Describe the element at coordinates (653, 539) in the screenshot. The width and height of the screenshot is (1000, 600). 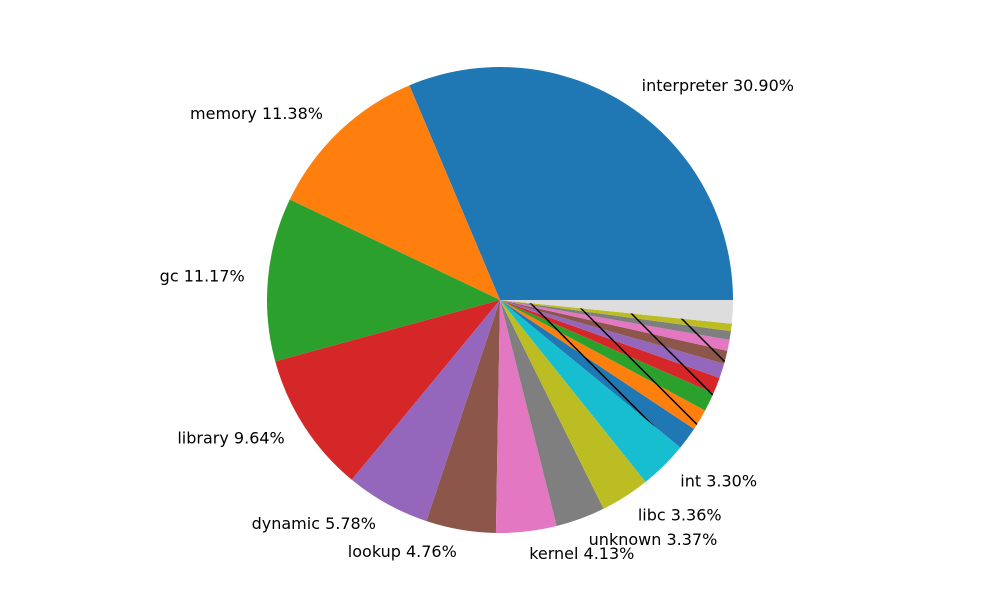
I see `pie-label-7: unknown 3.37%` at that location.